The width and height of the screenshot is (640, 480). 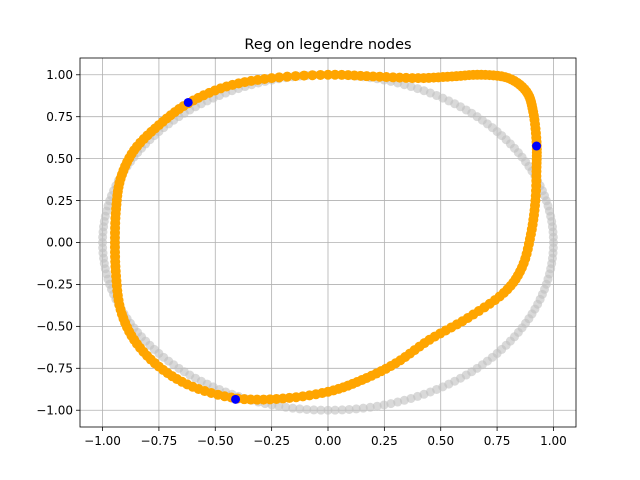 What do you see at coordinates (59, 159) in the screenshot?
I see `y-tick-label: 0.50` at bounding box center [59, 159].